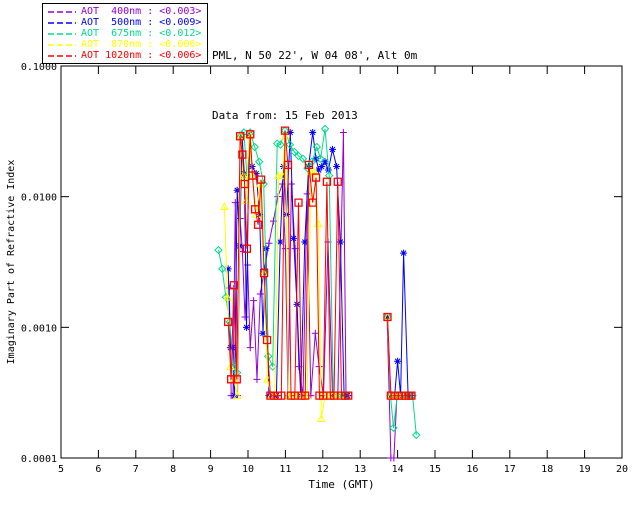  I want to click on x-tick-label: 9, so click(211, 469).